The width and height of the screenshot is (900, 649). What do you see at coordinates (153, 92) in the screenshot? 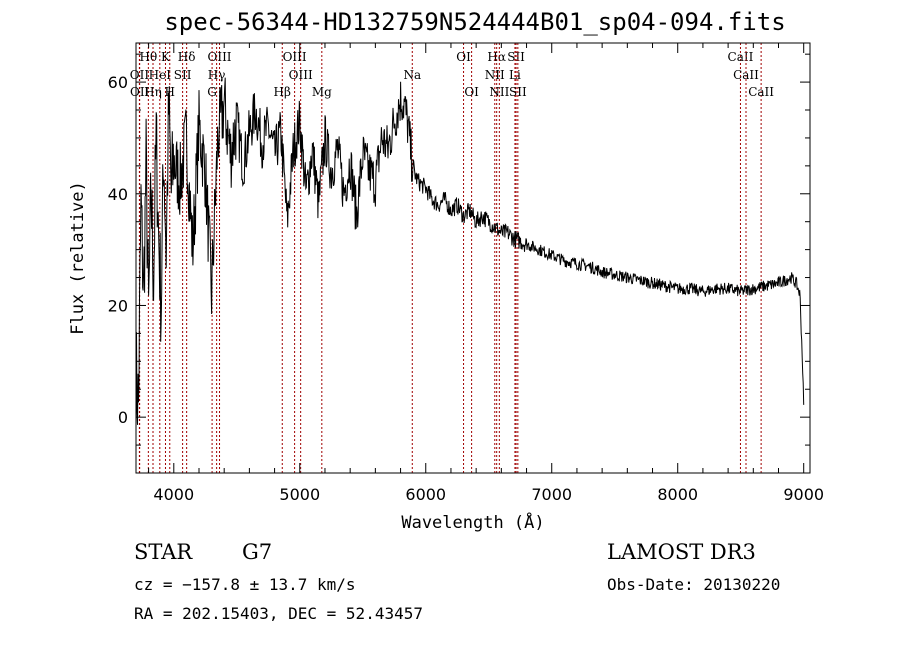
I see `line-marker-label: Hη` at bounding box center [153, 92].